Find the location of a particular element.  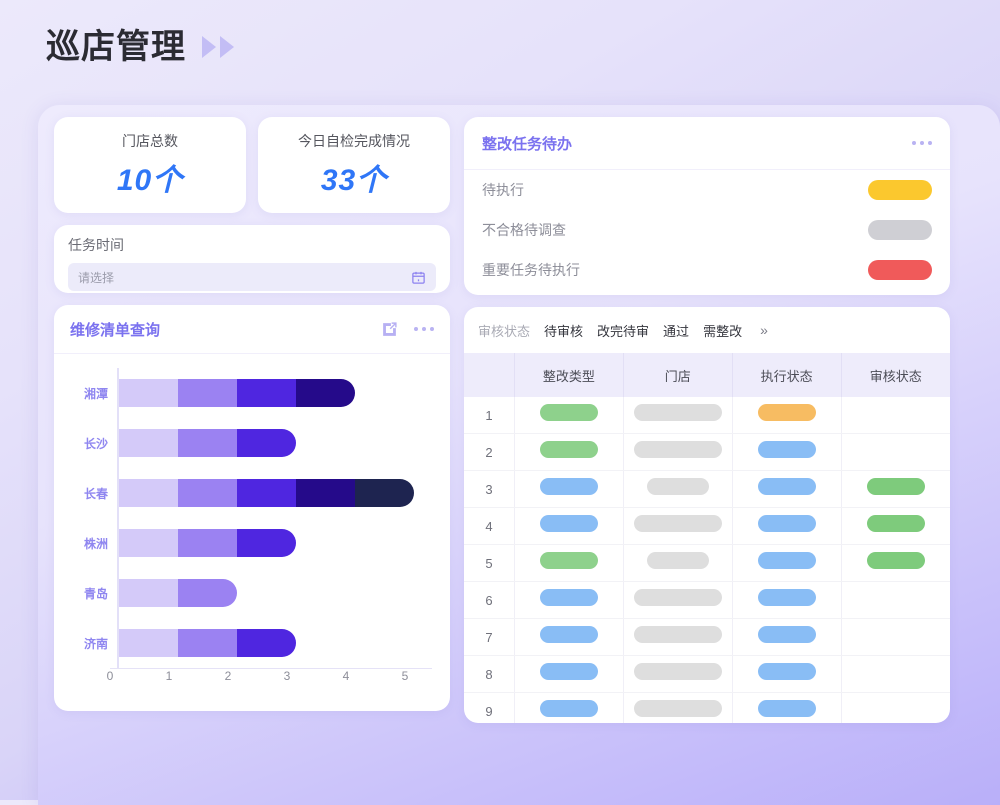

bar-category-label: 长沙 is located at coordinates (95, 443).